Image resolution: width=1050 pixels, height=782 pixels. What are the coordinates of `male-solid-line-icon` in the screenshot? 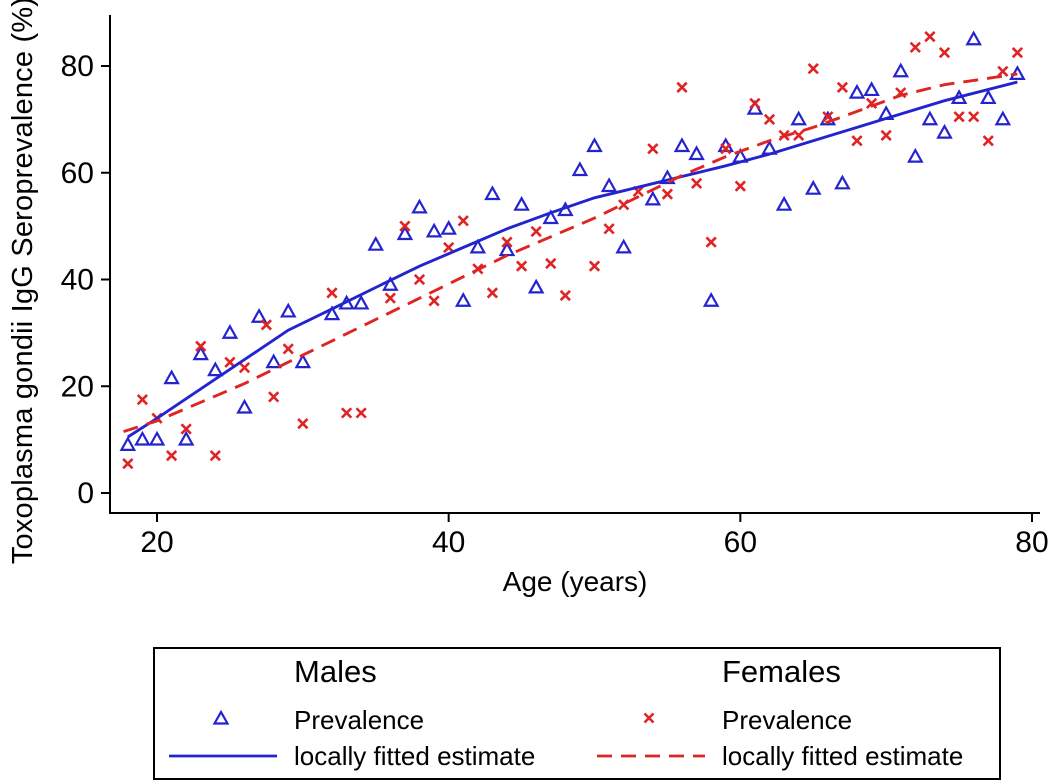 It's located at (223, 756).